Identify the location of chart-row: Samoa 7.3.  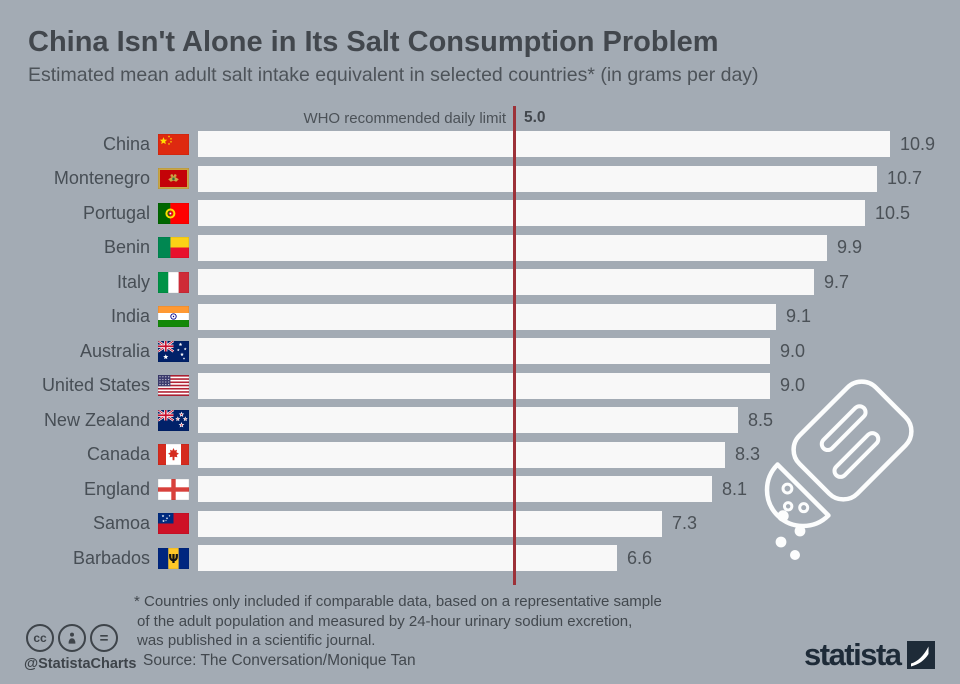
(480, 523).